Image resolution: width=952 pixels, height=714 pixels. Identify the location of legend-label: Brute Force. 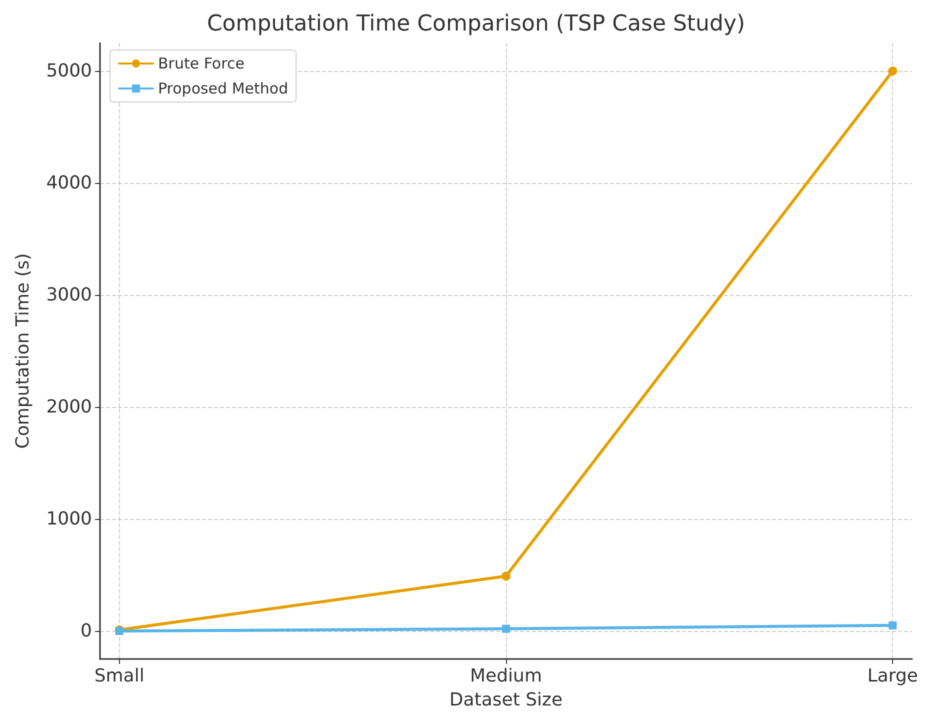
(201, 63).